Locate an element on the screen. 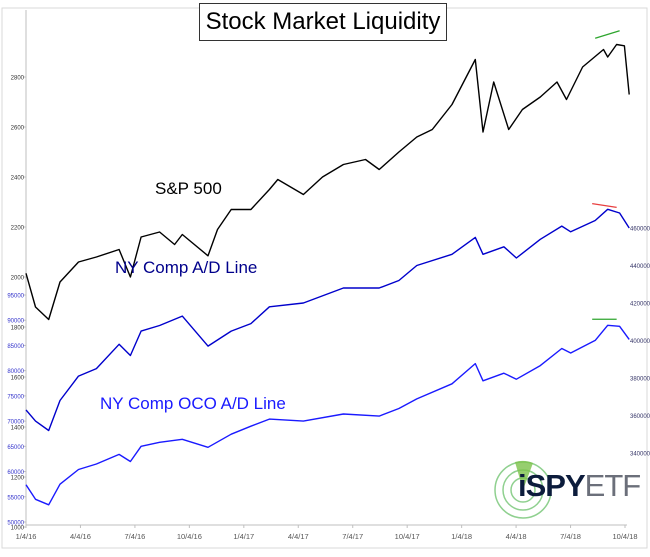 The image size is (650, 557). y-tick-label-right_ad: 380000 is located at coordinates (640, 380).